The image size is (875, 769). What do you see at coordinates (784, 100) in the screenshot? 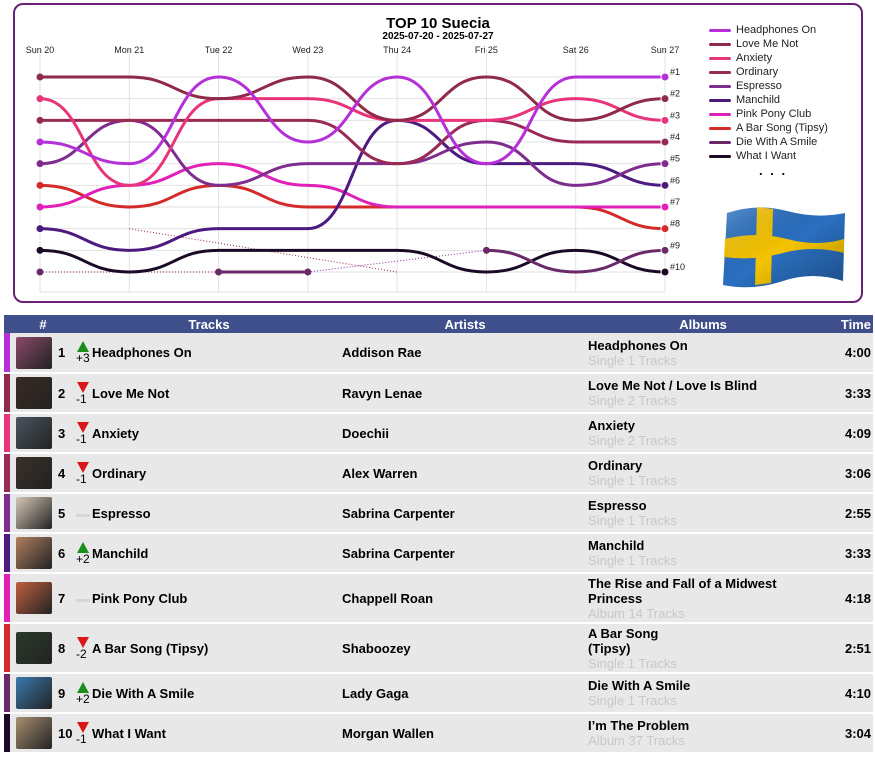
I see `legend-item: Manchild` at bounding box center [784, 100].